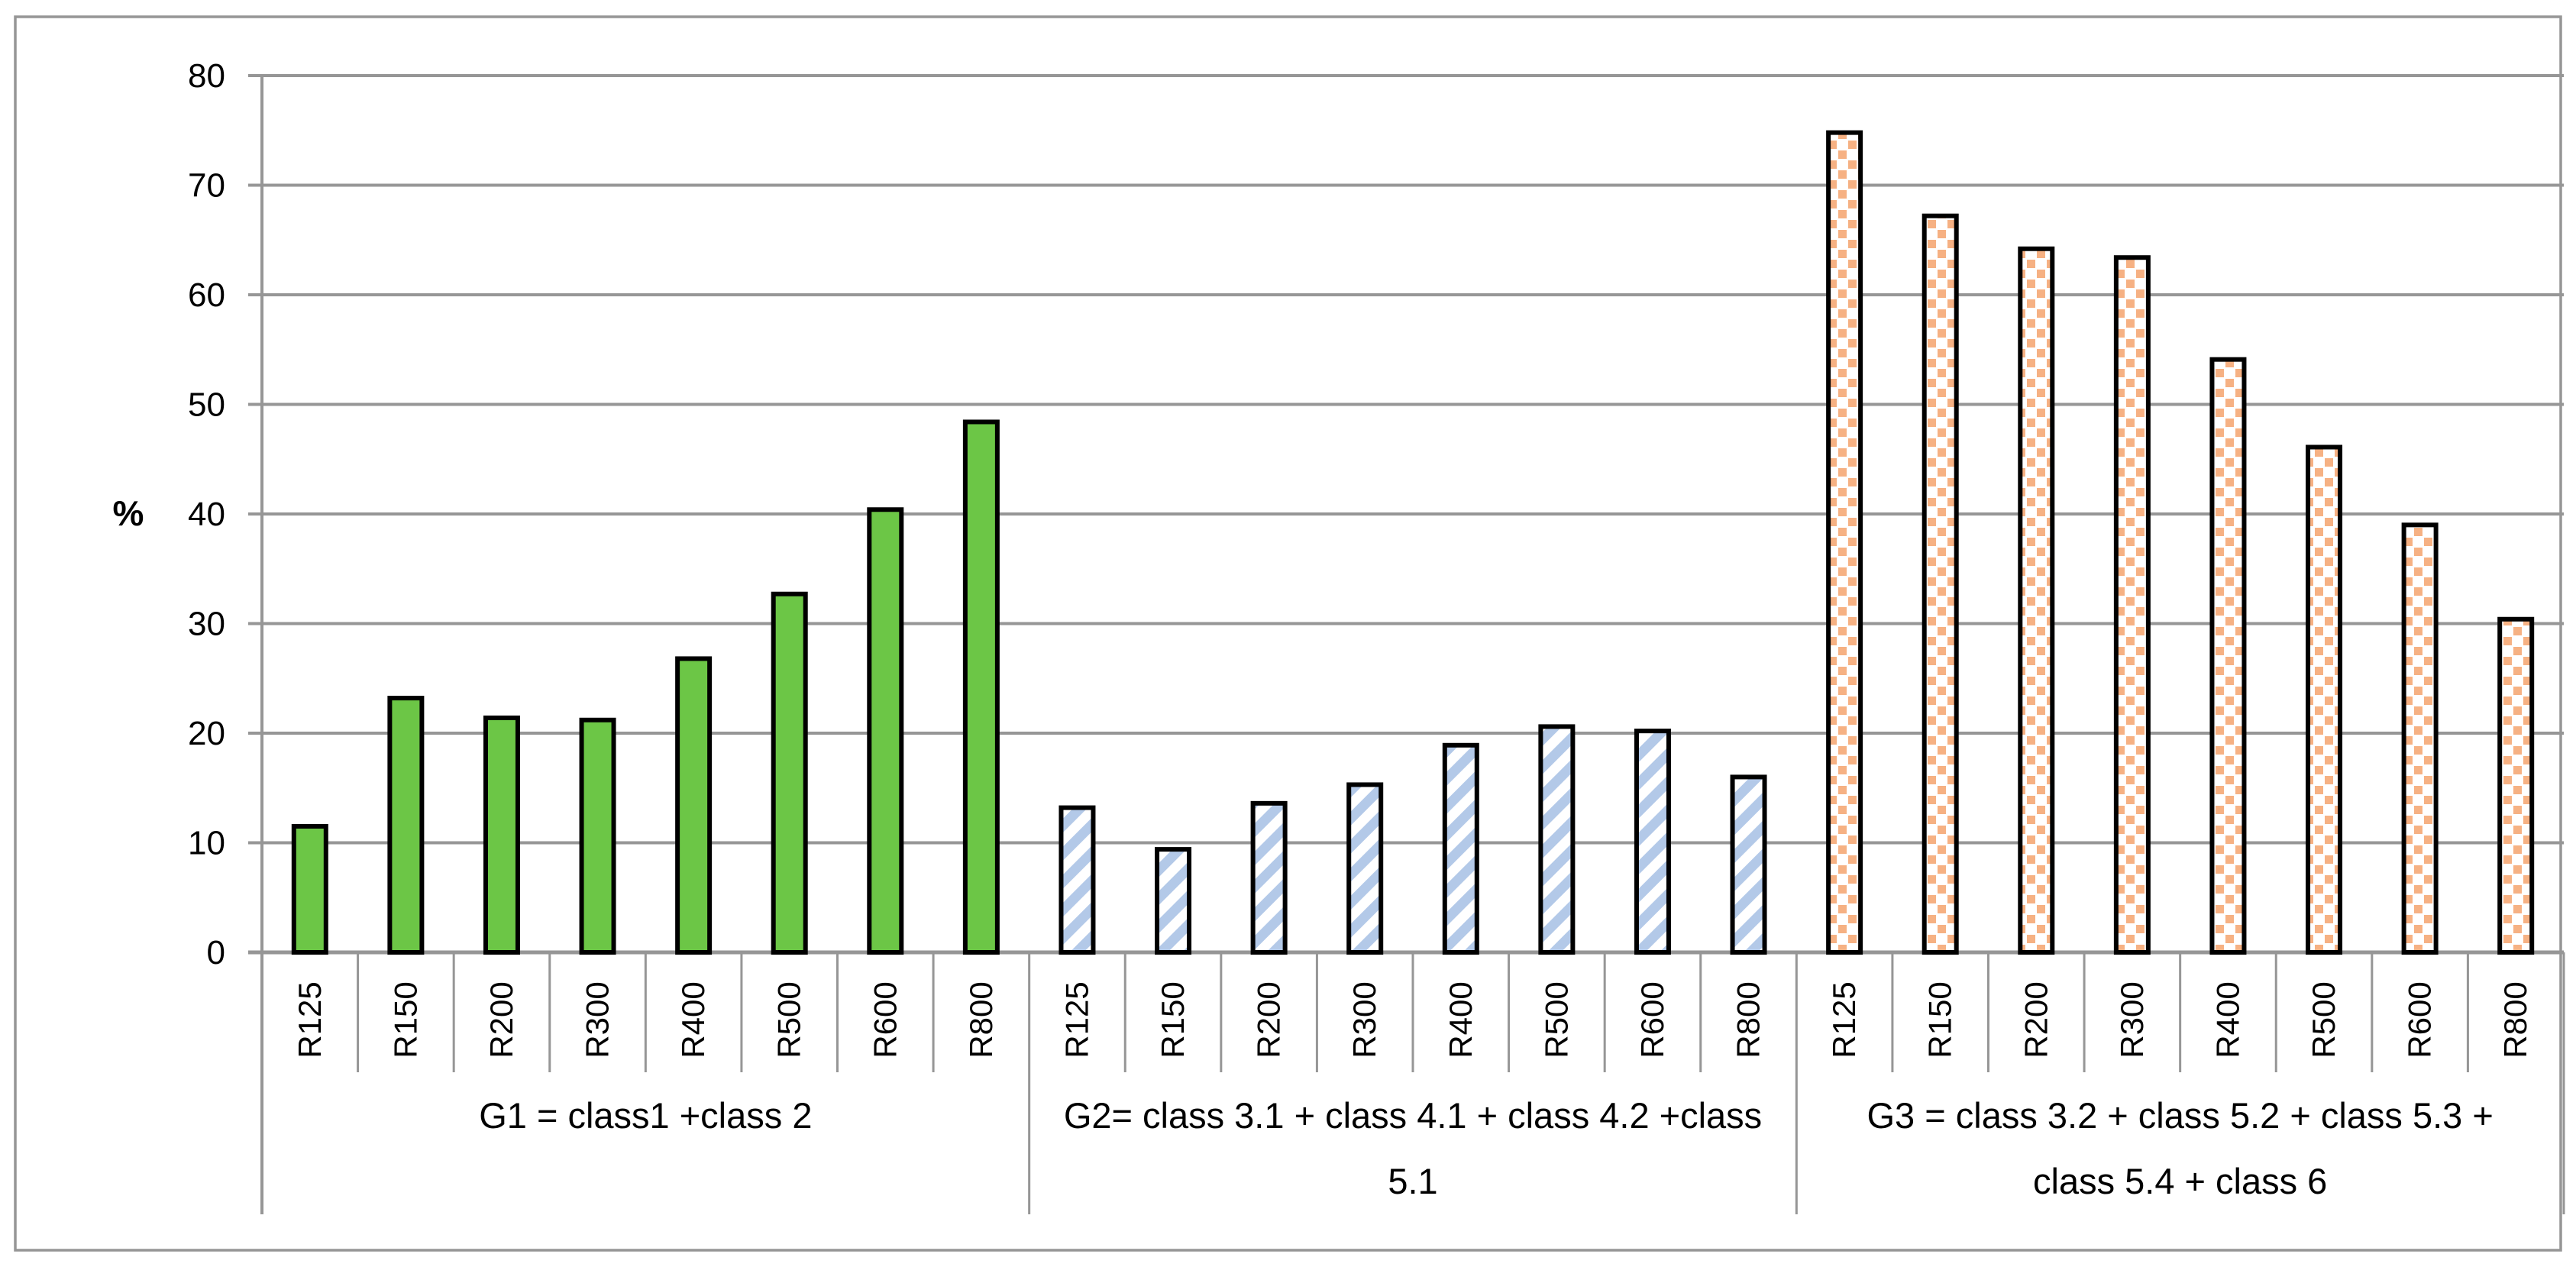 The width and height of the screenshot is (2576, 1267). Describe the element at coordinates (2227, 1020) in the screenshot. I see `x-tick-label-G3-R400: R400` at that location.